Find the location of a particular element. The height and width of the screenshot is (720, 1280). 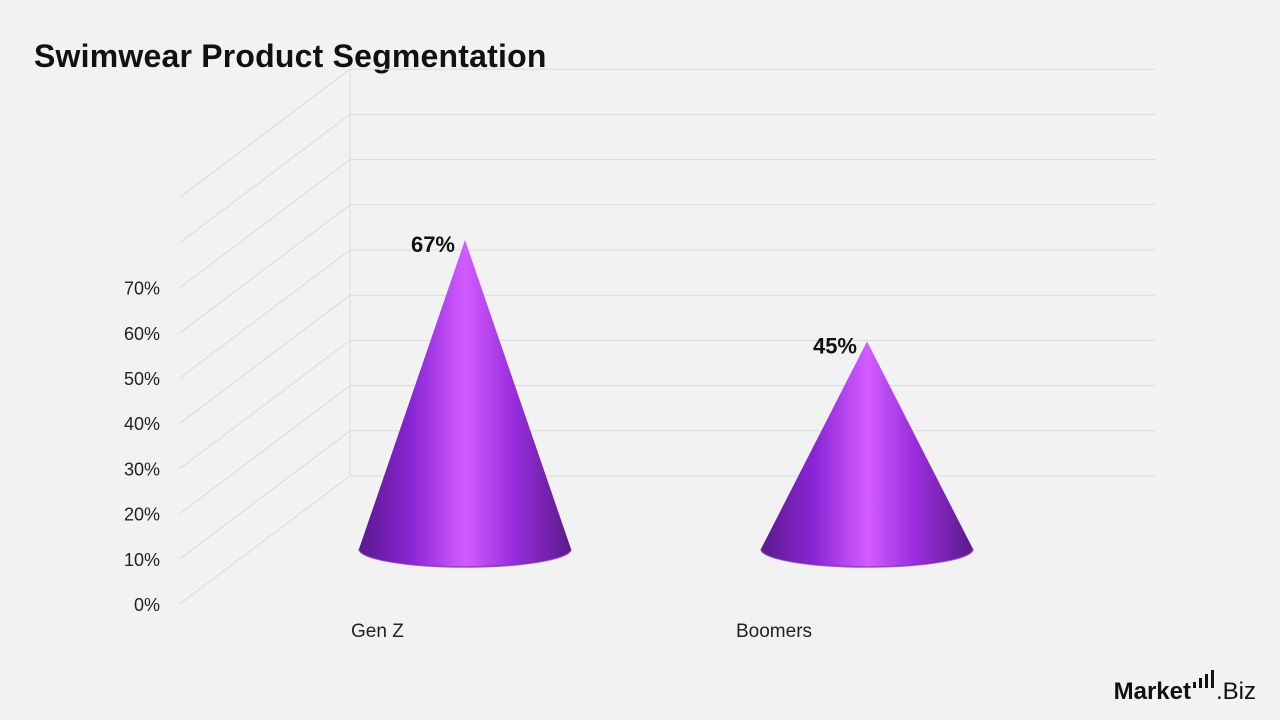

y-tick-label: 30% is located at coordinates (142, 469).